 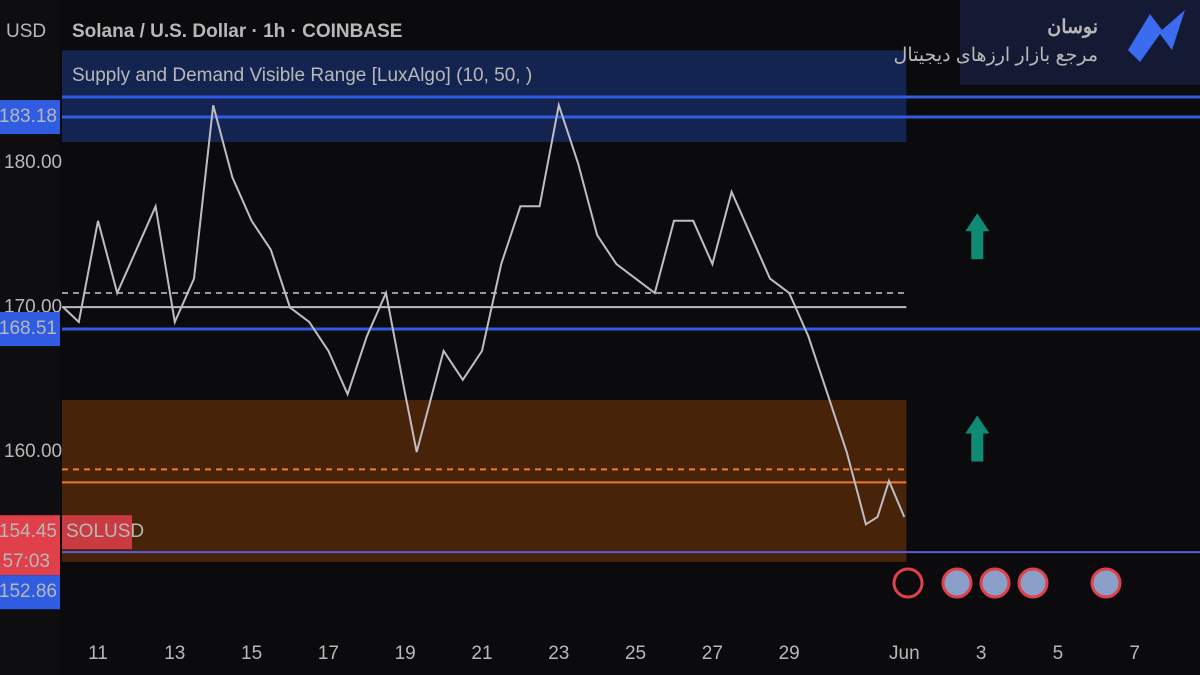 I want to click on x-tick-label: 13, so click(x=174, y=653).